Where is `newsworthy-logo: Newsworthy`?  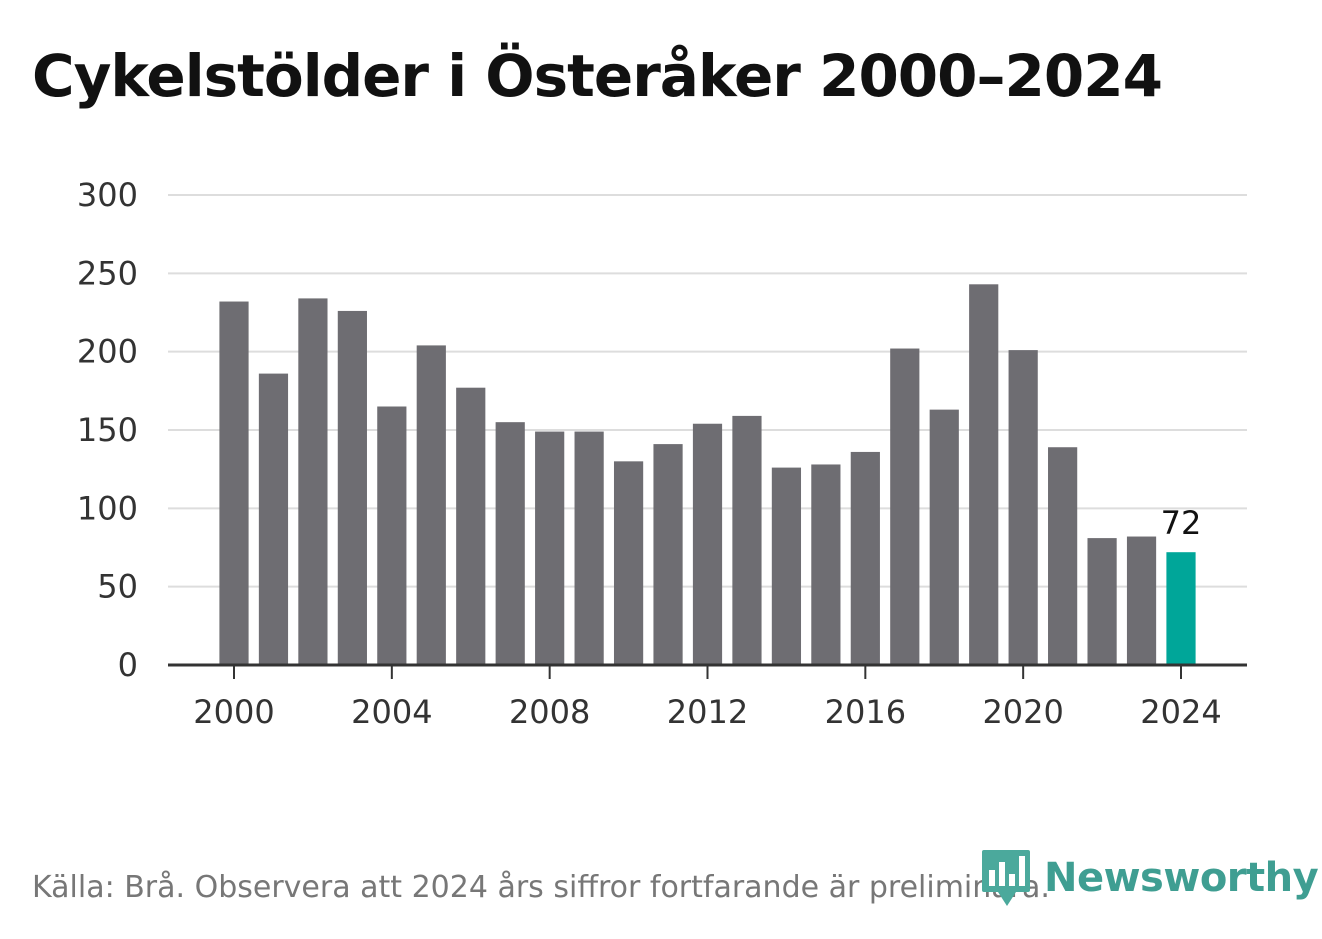
newsworthy-logo: Newsworthy is located at coordinates (1150, 878).